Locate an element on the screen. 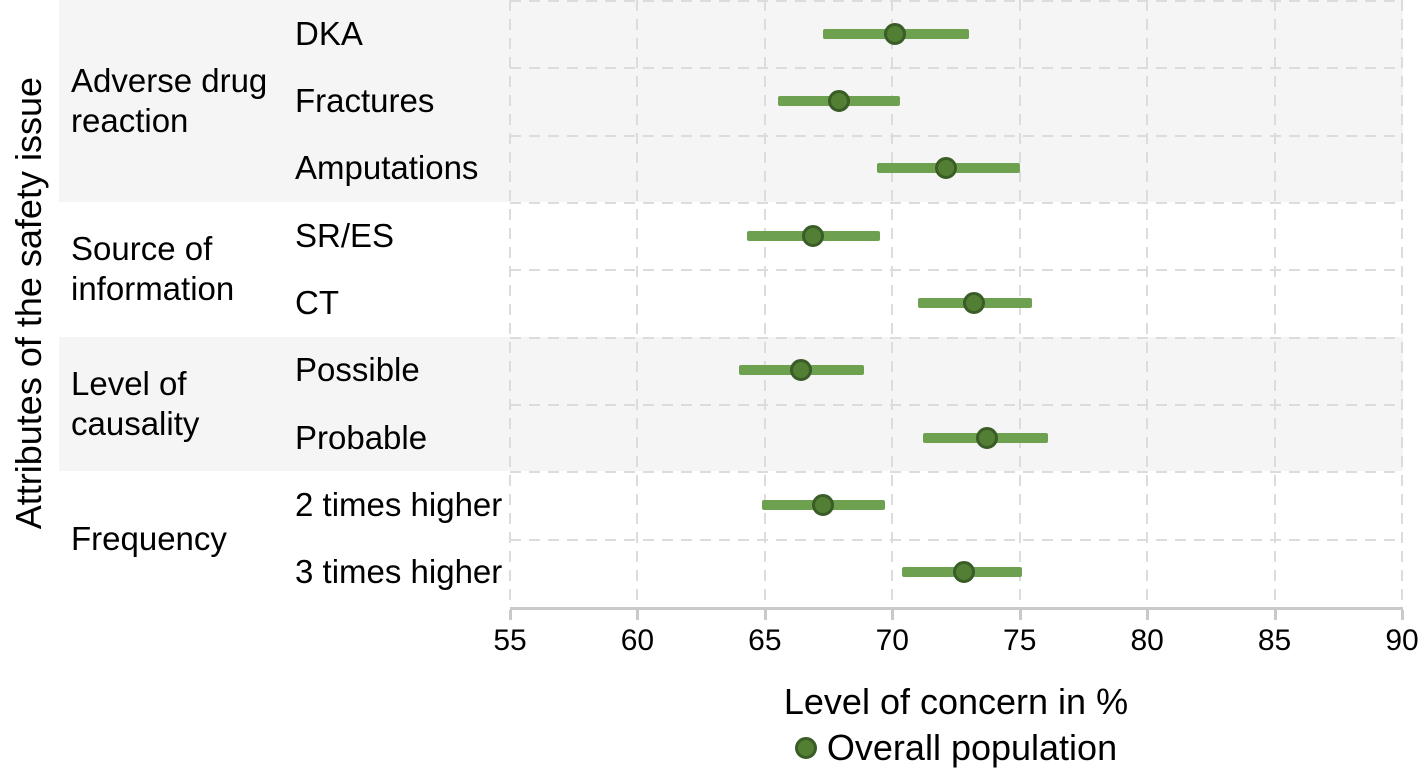  x-axis-tick-label: 60 is located at coordinates (637, 640).